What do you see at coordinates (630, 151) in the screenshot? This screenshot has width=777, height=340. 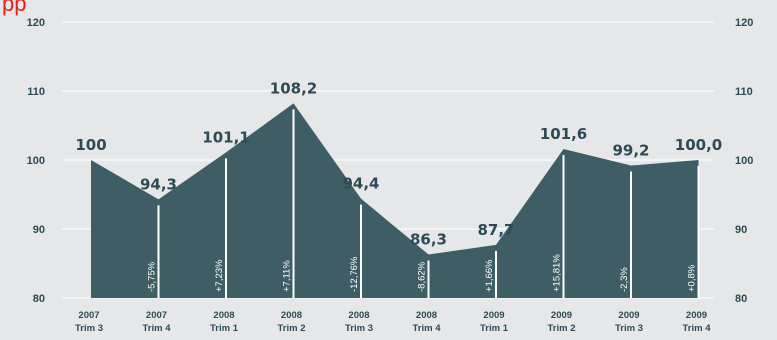 I see `data-label: 99,2` at bounding box center [630, 151].